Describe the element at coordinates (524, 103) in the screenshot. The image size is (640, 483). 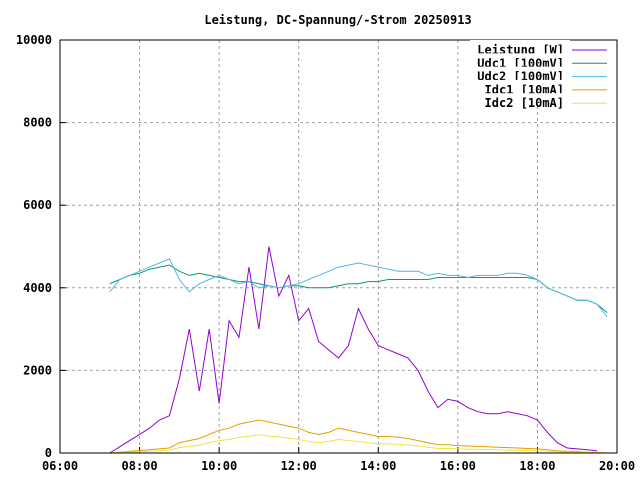
I see `legend-label: Idc2 [10mA]` at that location.